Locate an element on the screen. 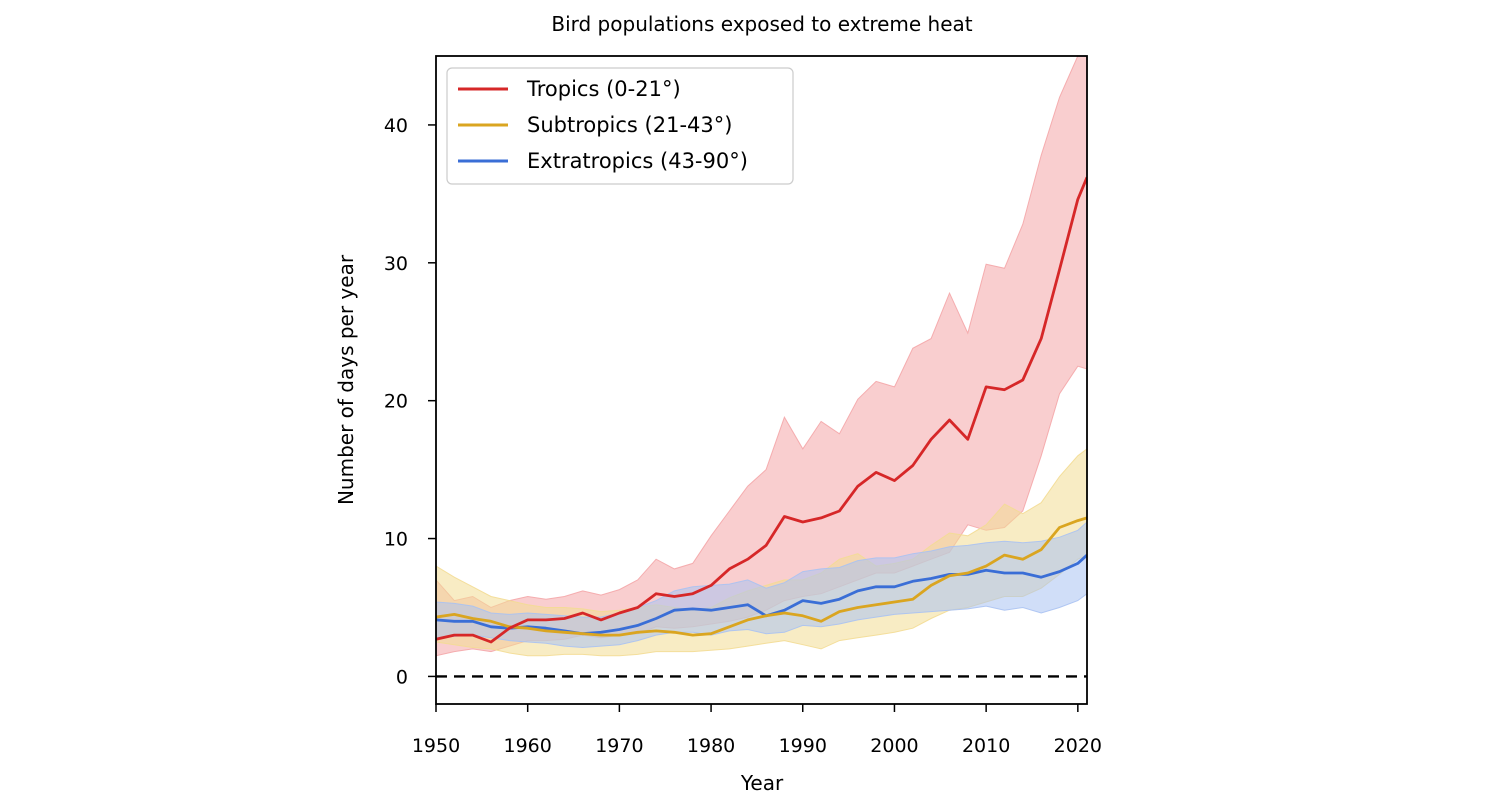 The height and width of the screenshot is (800, 1500). series-2-confidence-band is located at coordinates (761, 585).